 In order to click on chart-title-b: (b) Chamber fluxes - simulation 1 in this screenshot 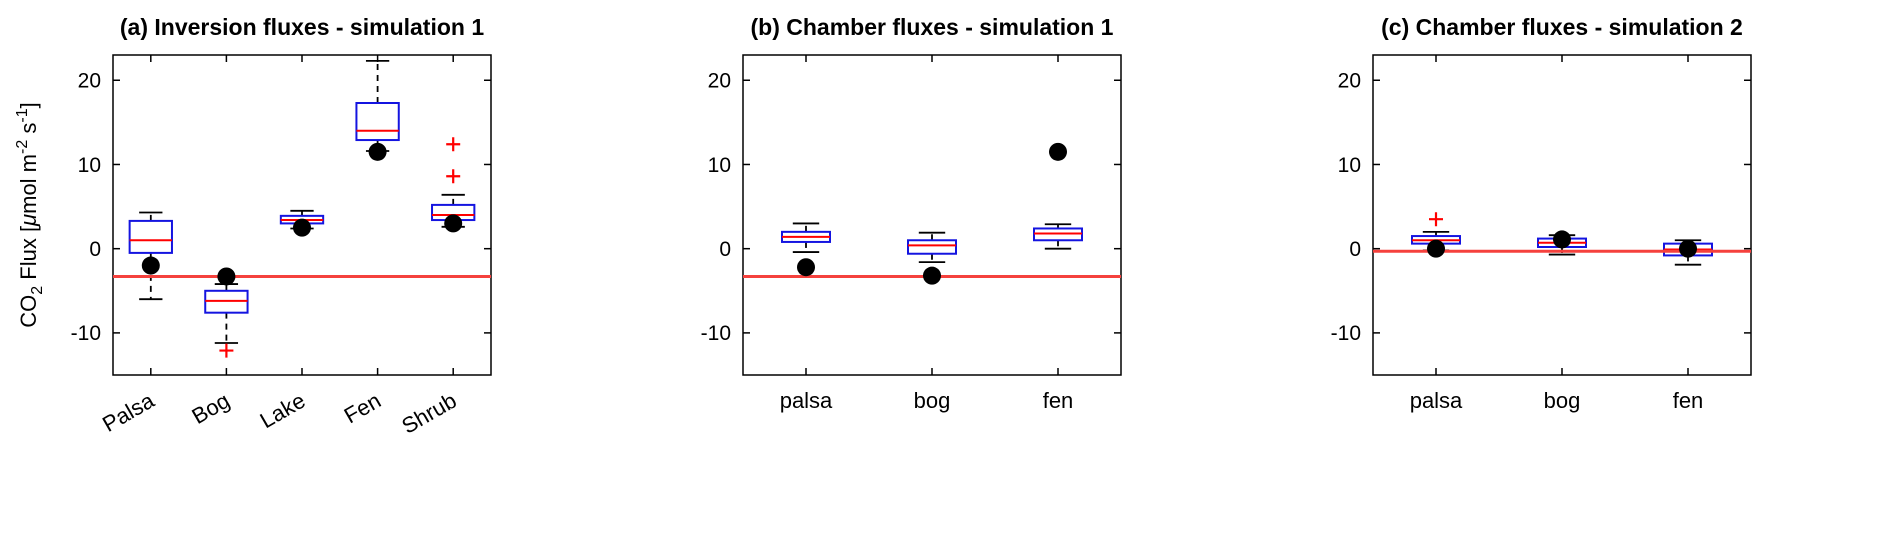, I will do `click(932, 27)`.